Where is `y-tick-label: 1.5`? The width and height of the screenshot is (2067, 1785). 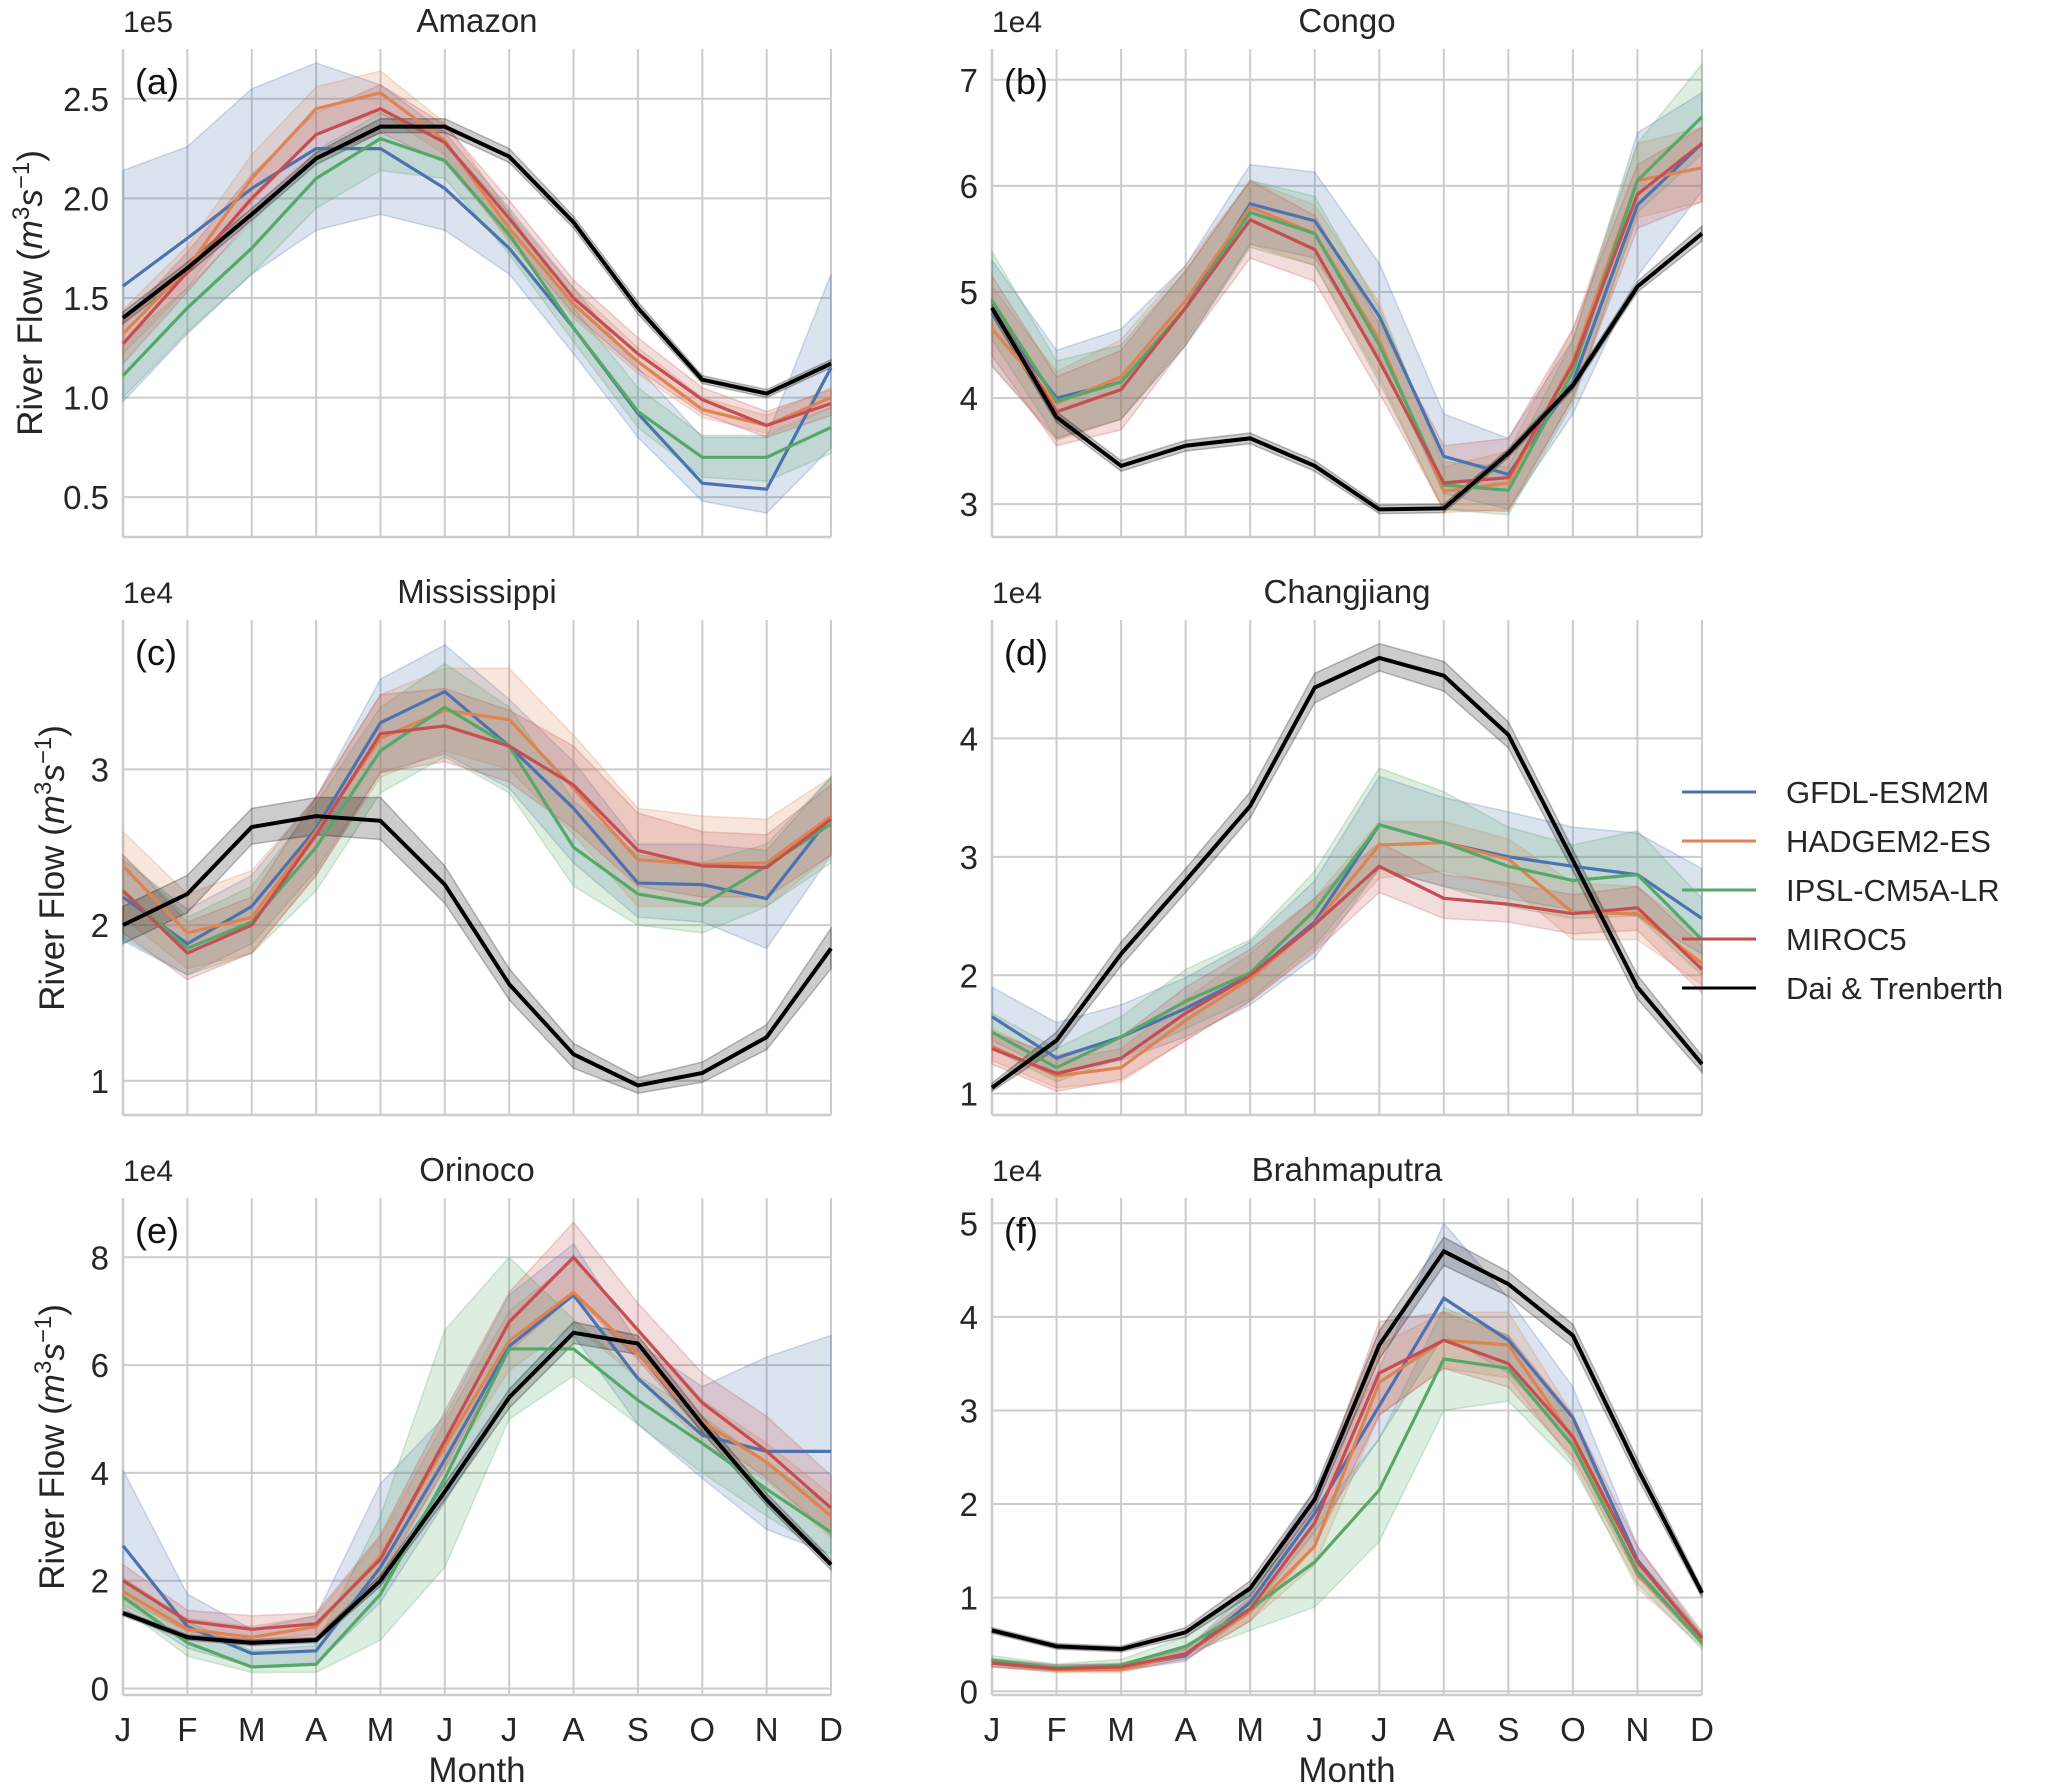 y-tick-label: 1.5 is located at coordinates (86, 298).